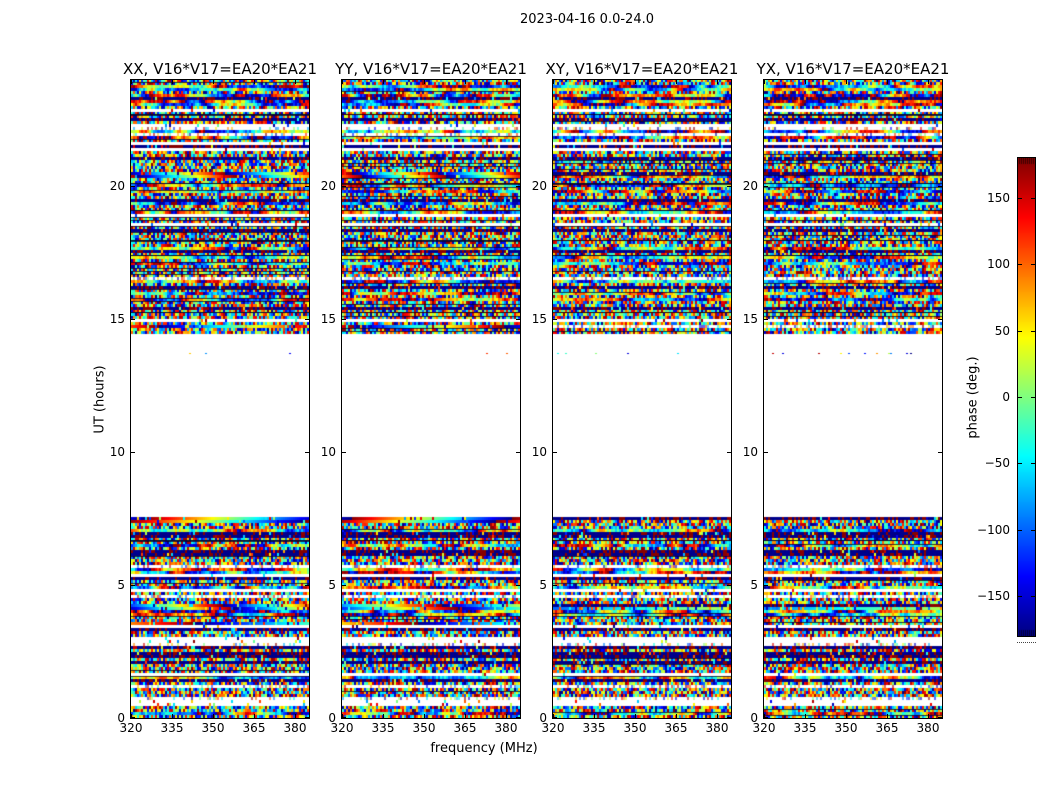 This screenshot has height=800, width=1050. I want to click on subplot-title-xx: XX, V16*V17=EA20*EA21, so click(219, 69).